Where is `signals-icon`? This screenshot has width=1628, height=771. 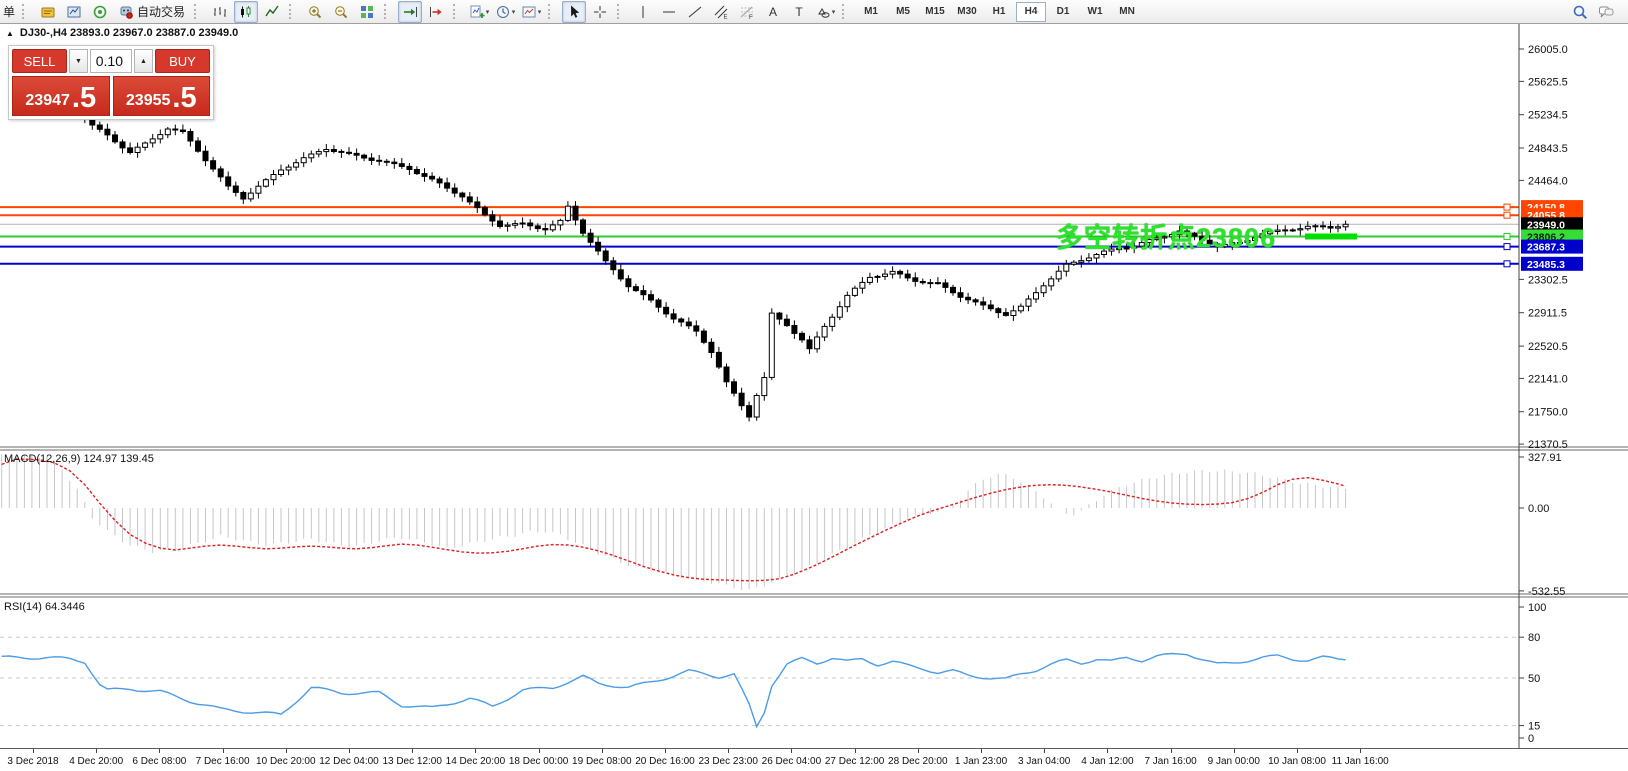
signals-icon is located at coordinates (100, 12).